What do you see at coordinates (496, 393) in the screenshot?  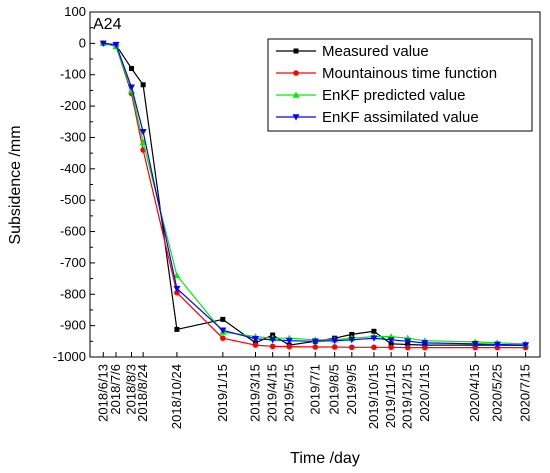 I see `x-tick-label: 2020/5/25` at bounding box center [496, 393].